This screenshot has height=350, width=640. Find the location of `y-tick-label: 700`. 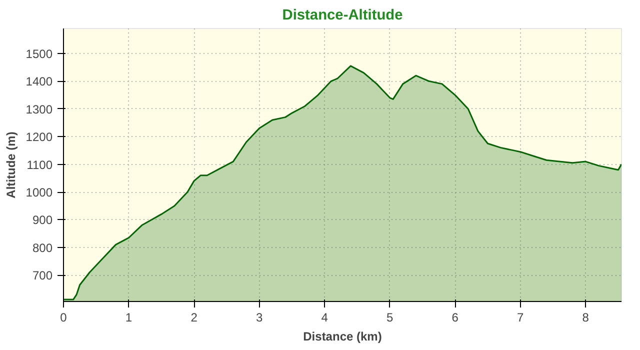

y-tick-label: 700 is located at coordinates (42, 275).